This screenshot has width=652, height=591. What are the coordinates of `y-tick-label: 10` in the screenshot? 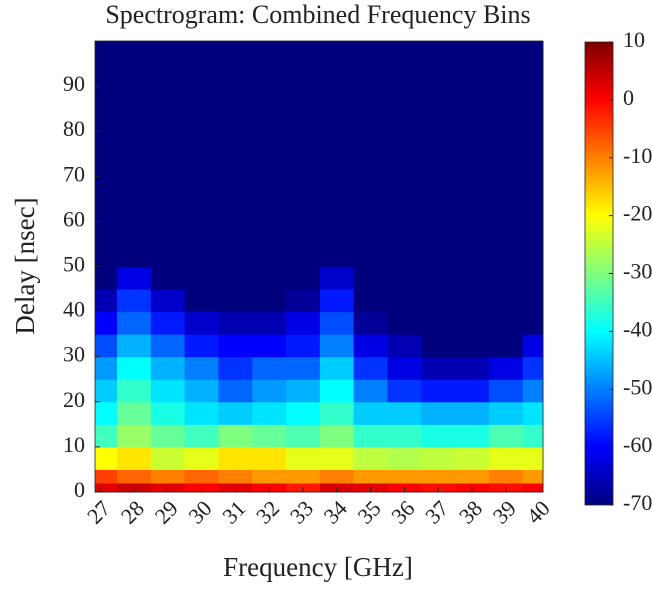 It's located at (74, 444).